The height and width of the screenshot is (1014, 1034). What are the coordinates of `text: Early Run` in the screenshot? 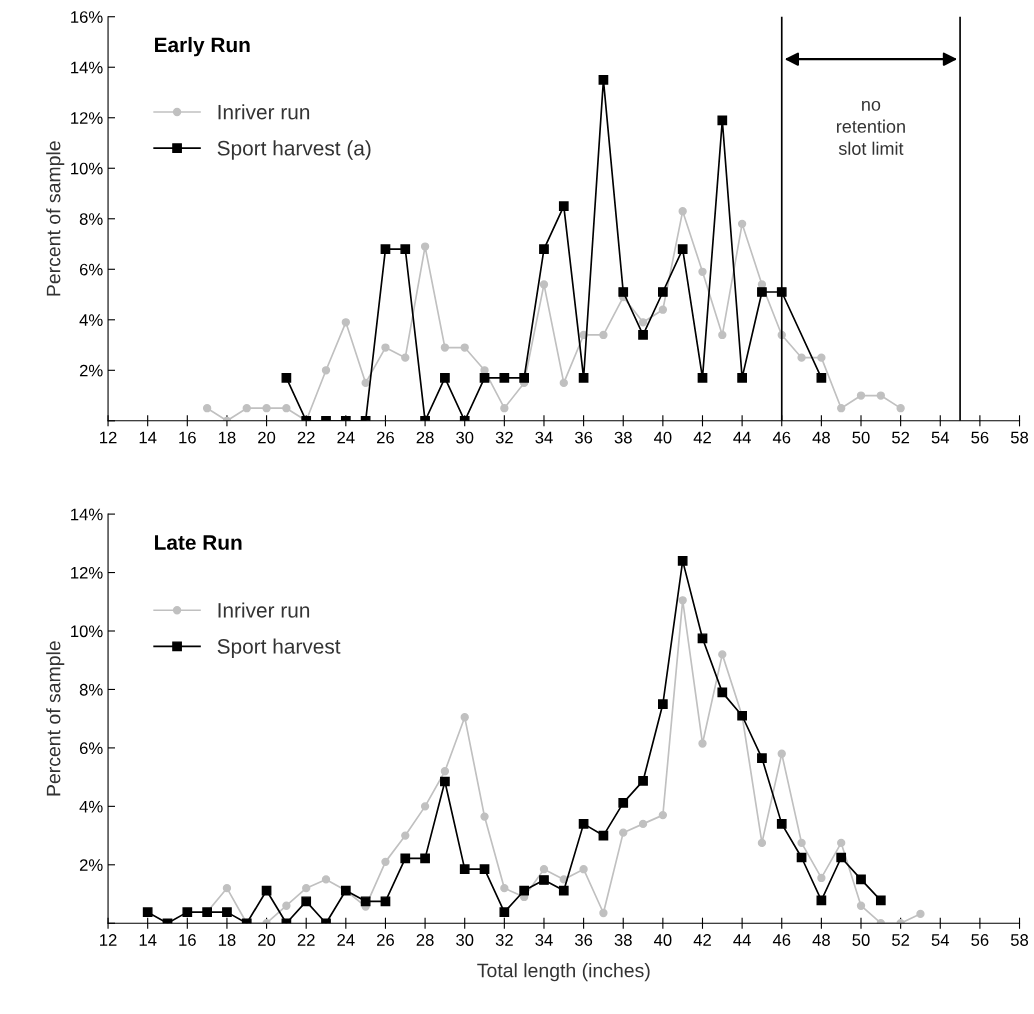 It's located at (202, 46).